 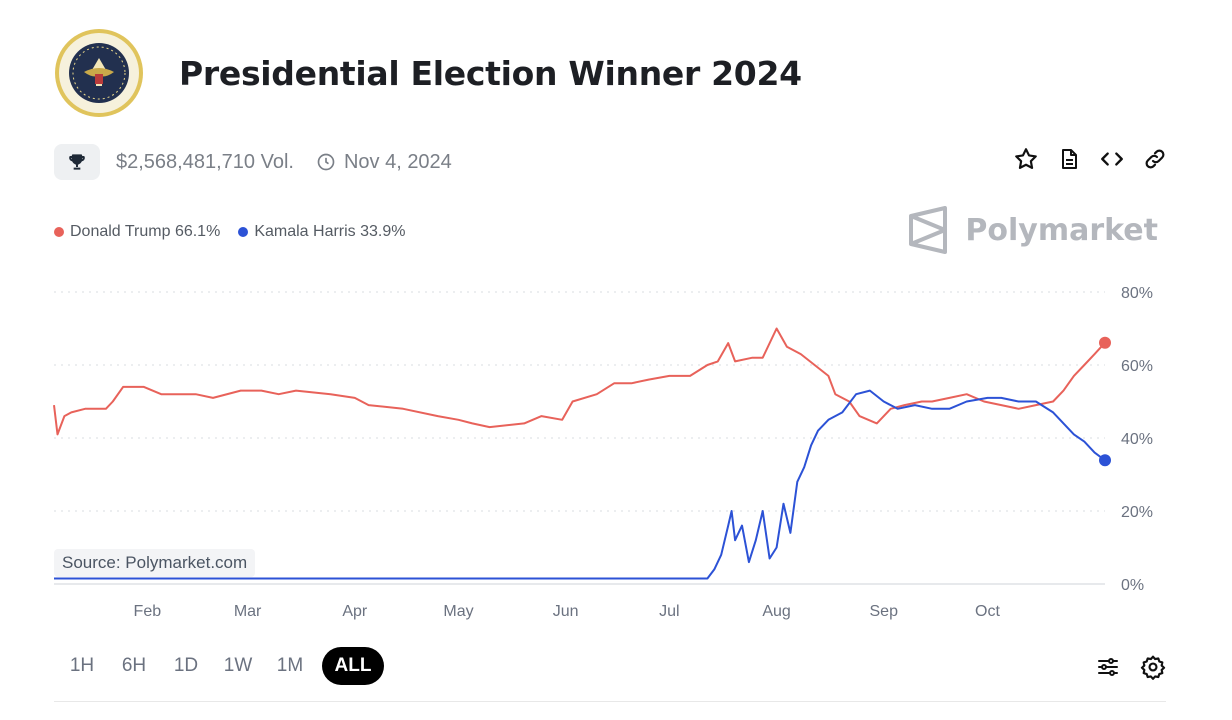 I want to click on range-1h-button: 1H, so click(x=82, y=665).